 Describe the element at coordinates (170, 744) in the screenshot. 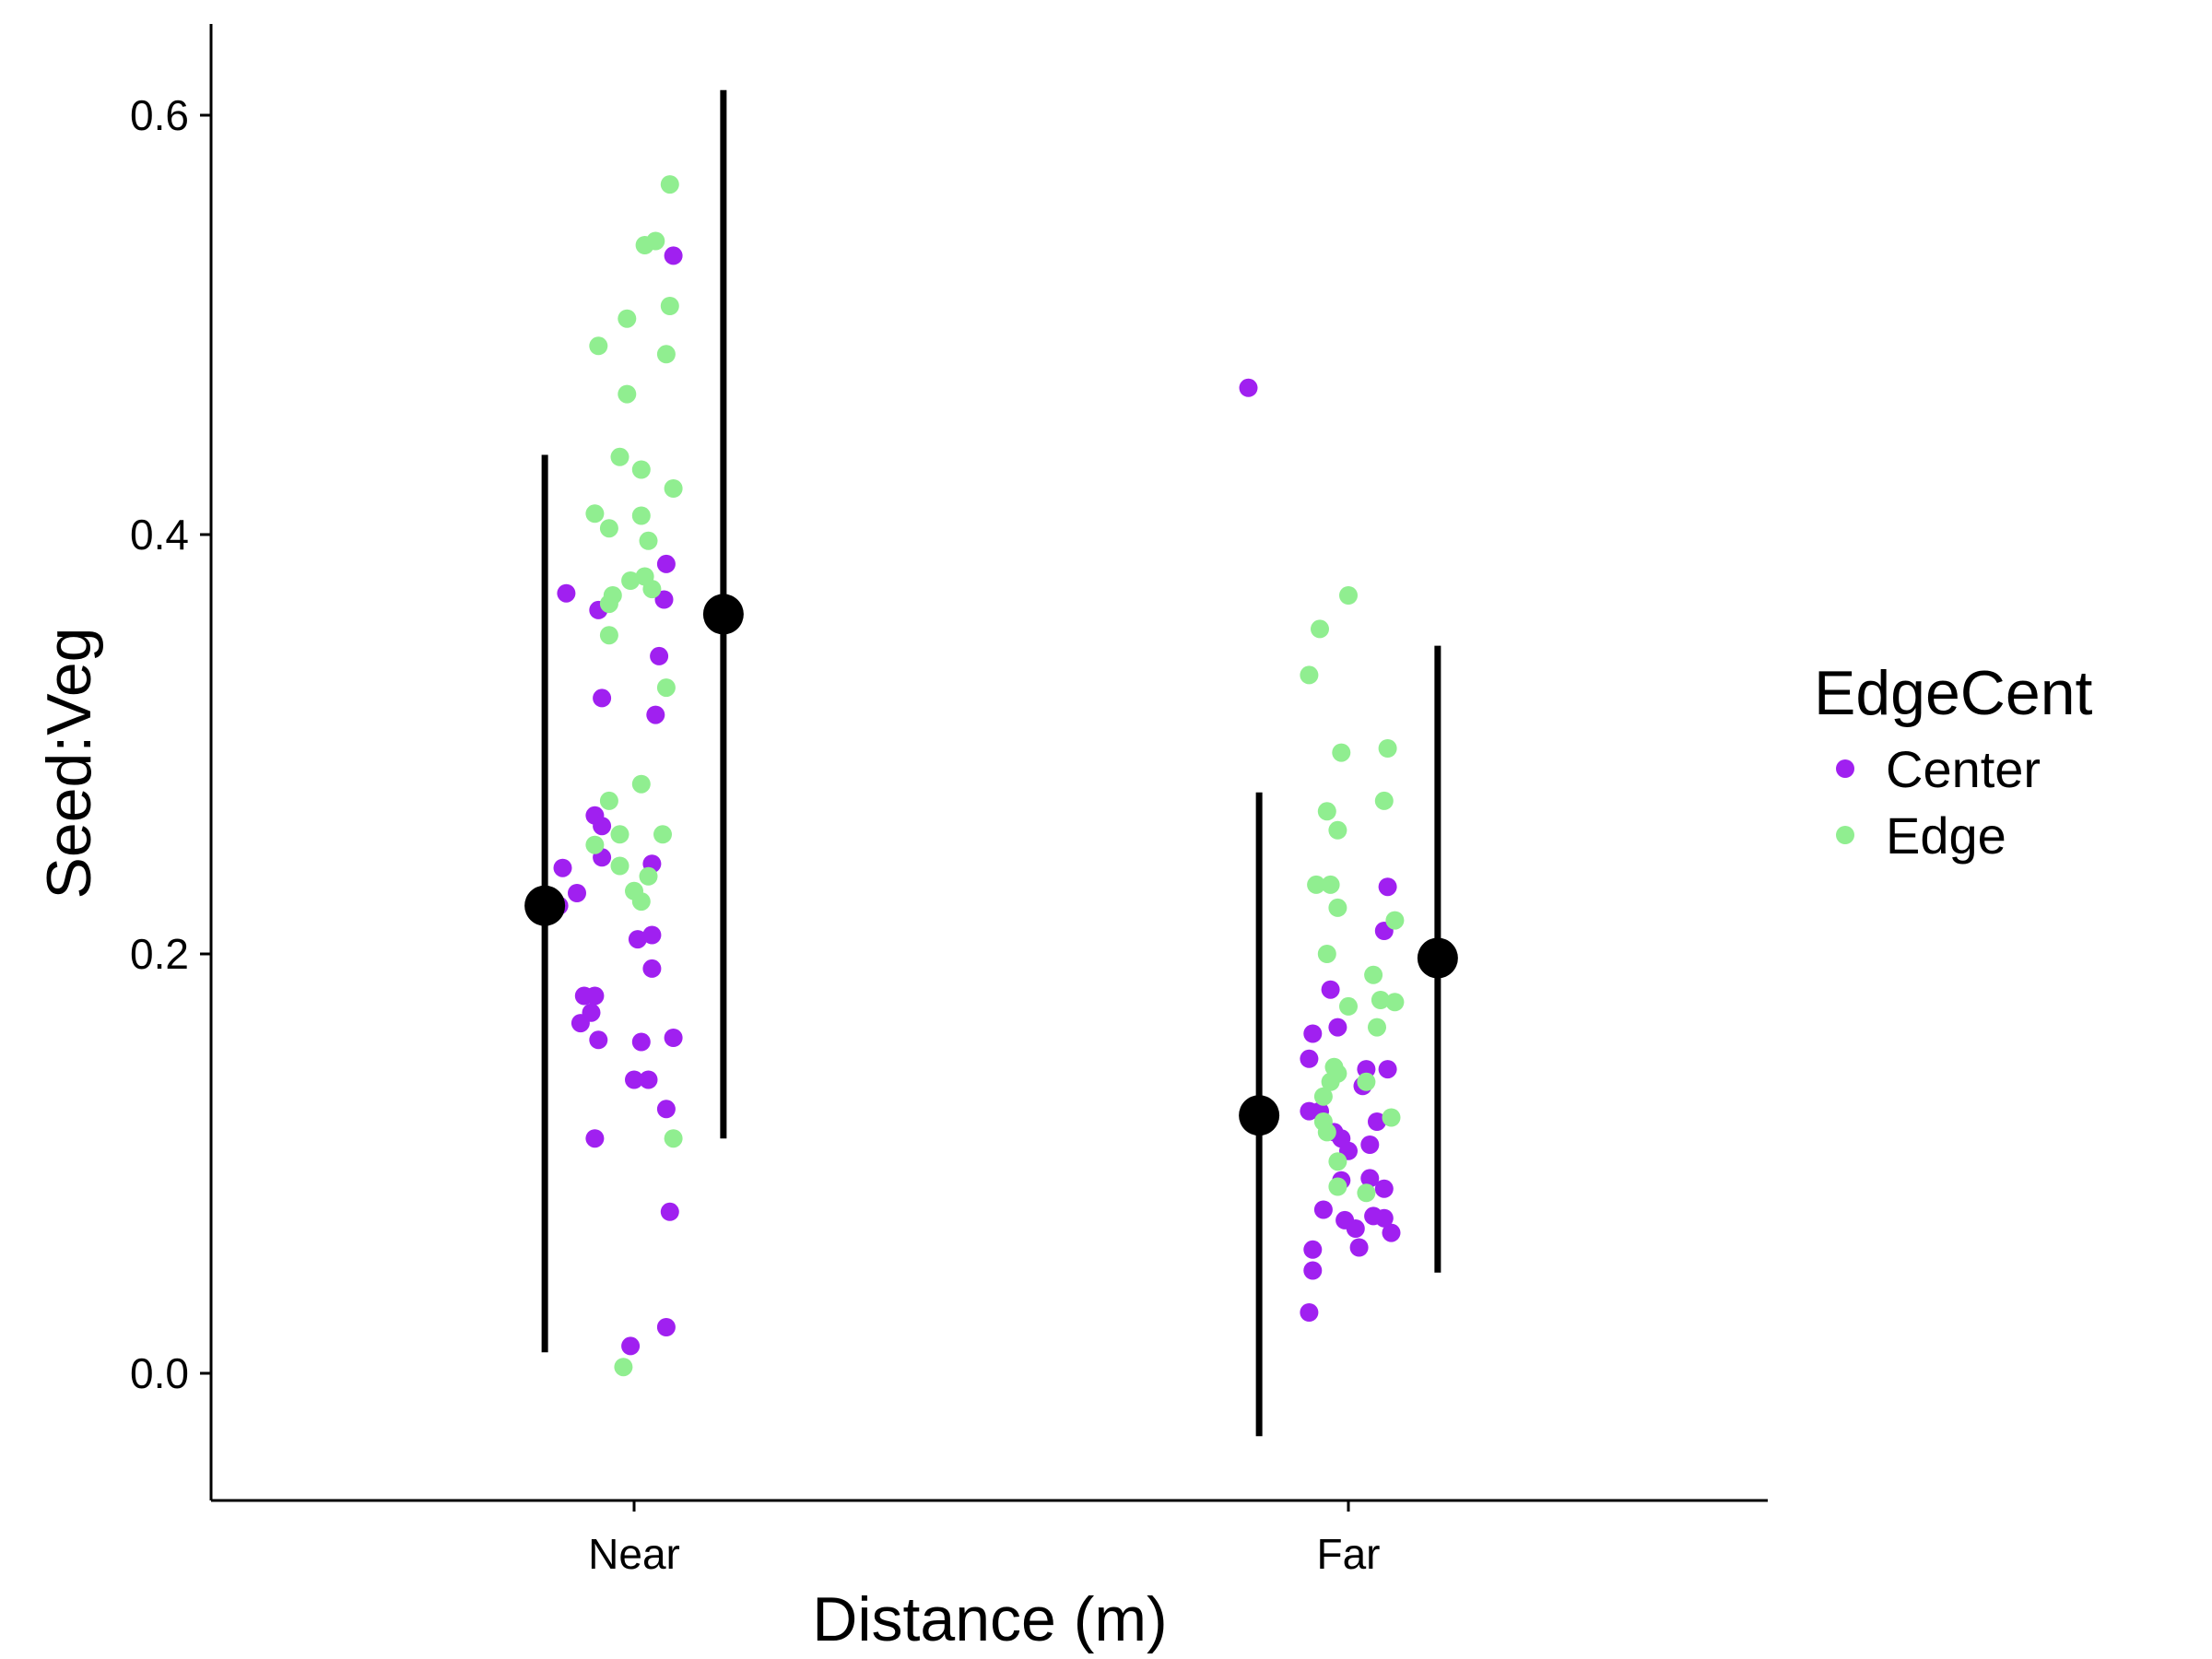

I see `y-ticks: 0.0 0.2 0.4 0.6` at that location.